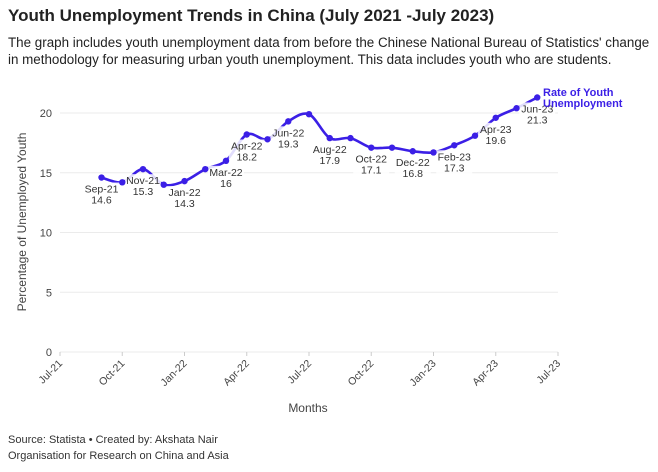 The image size is (658, 472). I want to click on data-label-month: Sep-21, so click(102, 190).